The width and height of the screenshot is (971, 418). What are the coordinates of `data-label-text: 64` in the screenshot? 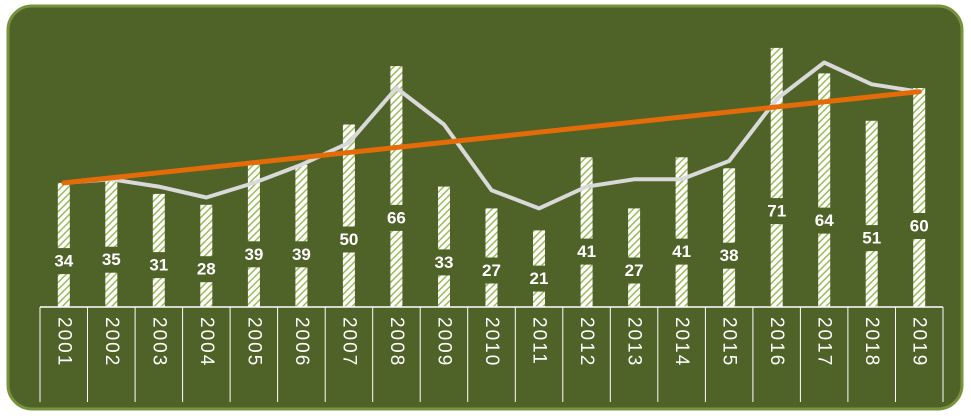 It's located at (824, 220).